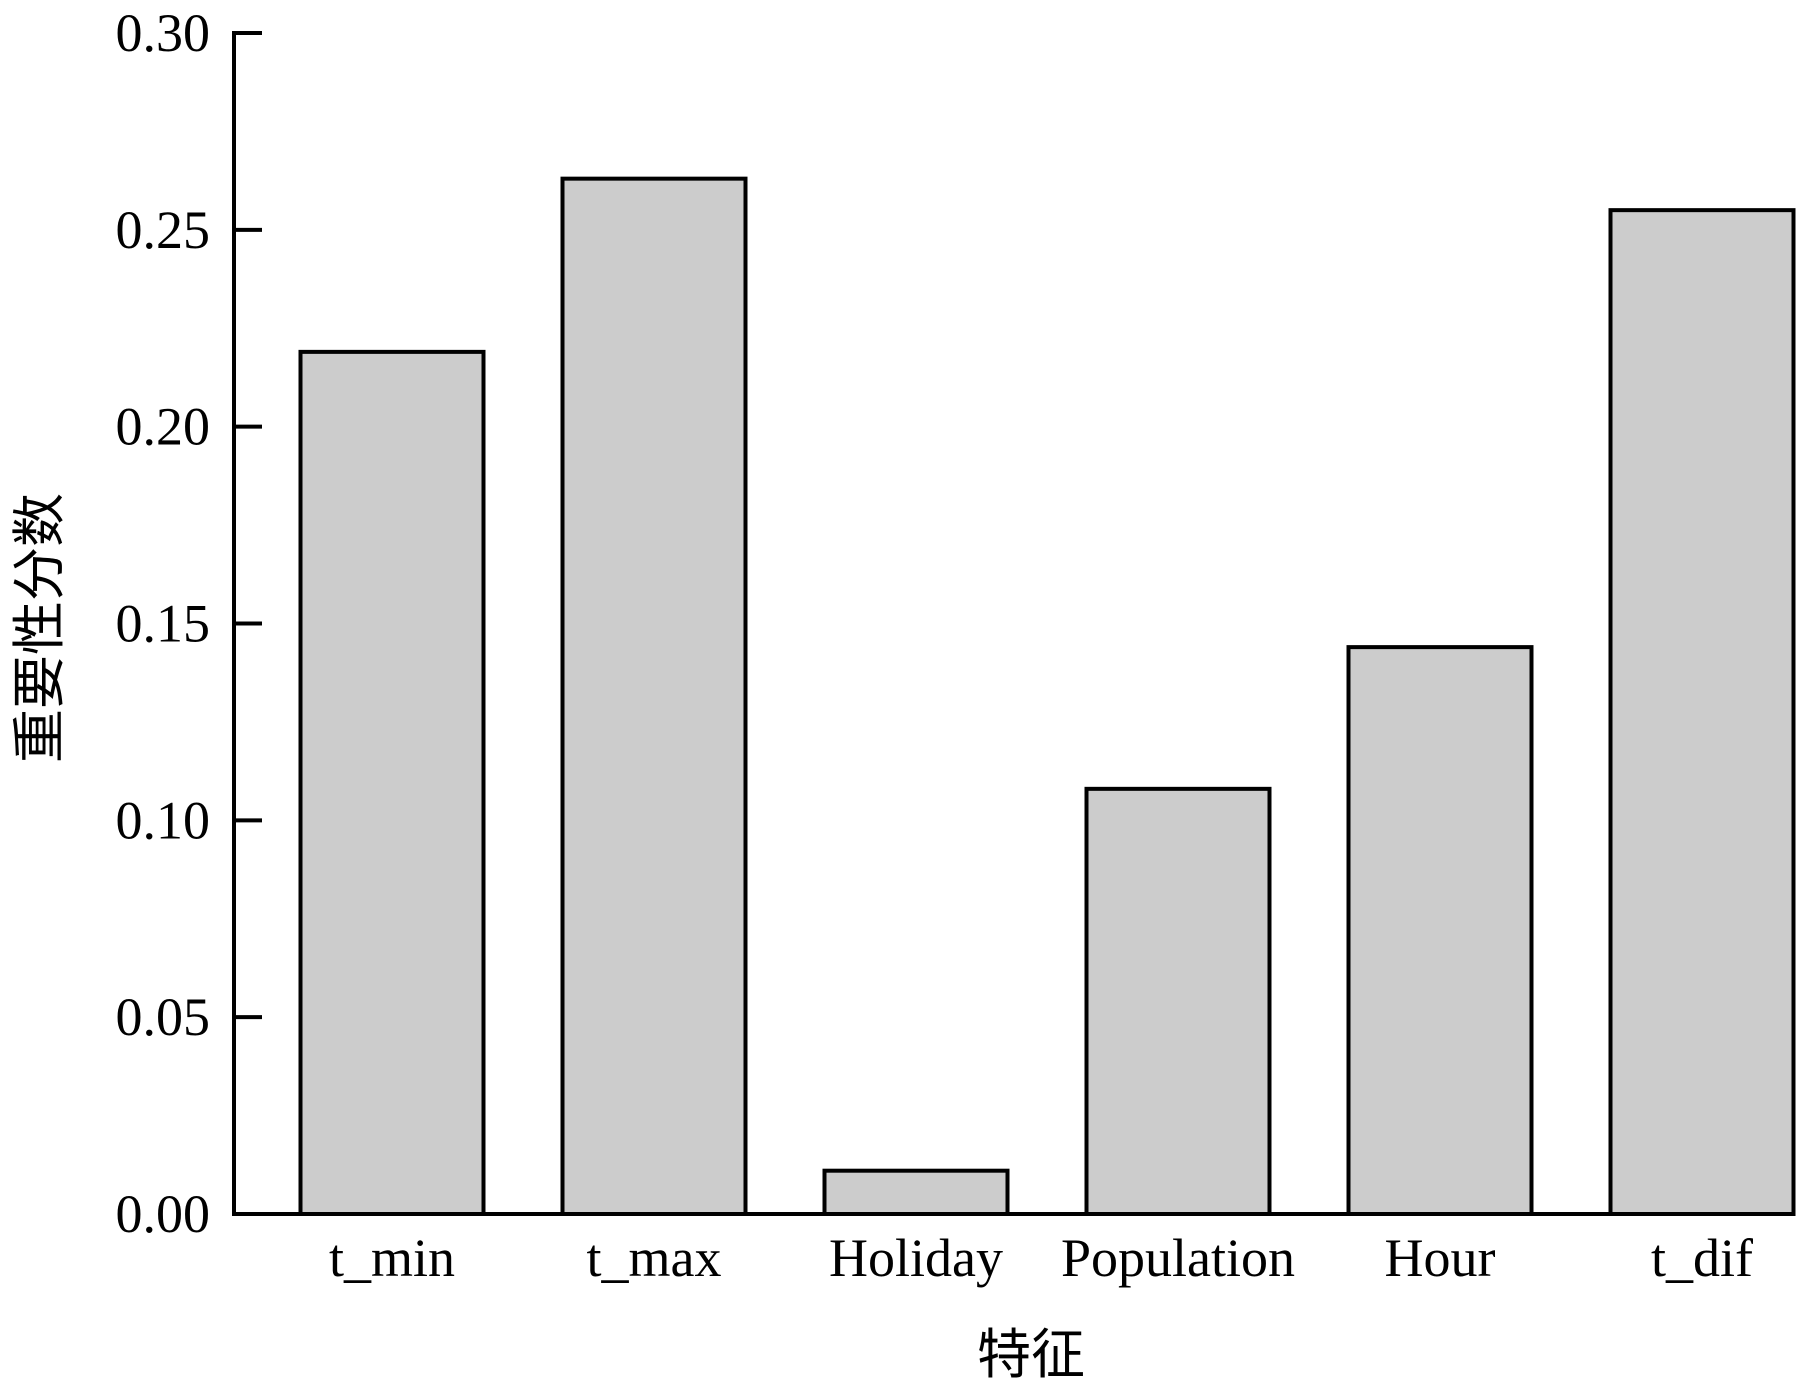 This screenshot has height=1390, width=1796. I want to click on bar-t-max, so click(654, 696).